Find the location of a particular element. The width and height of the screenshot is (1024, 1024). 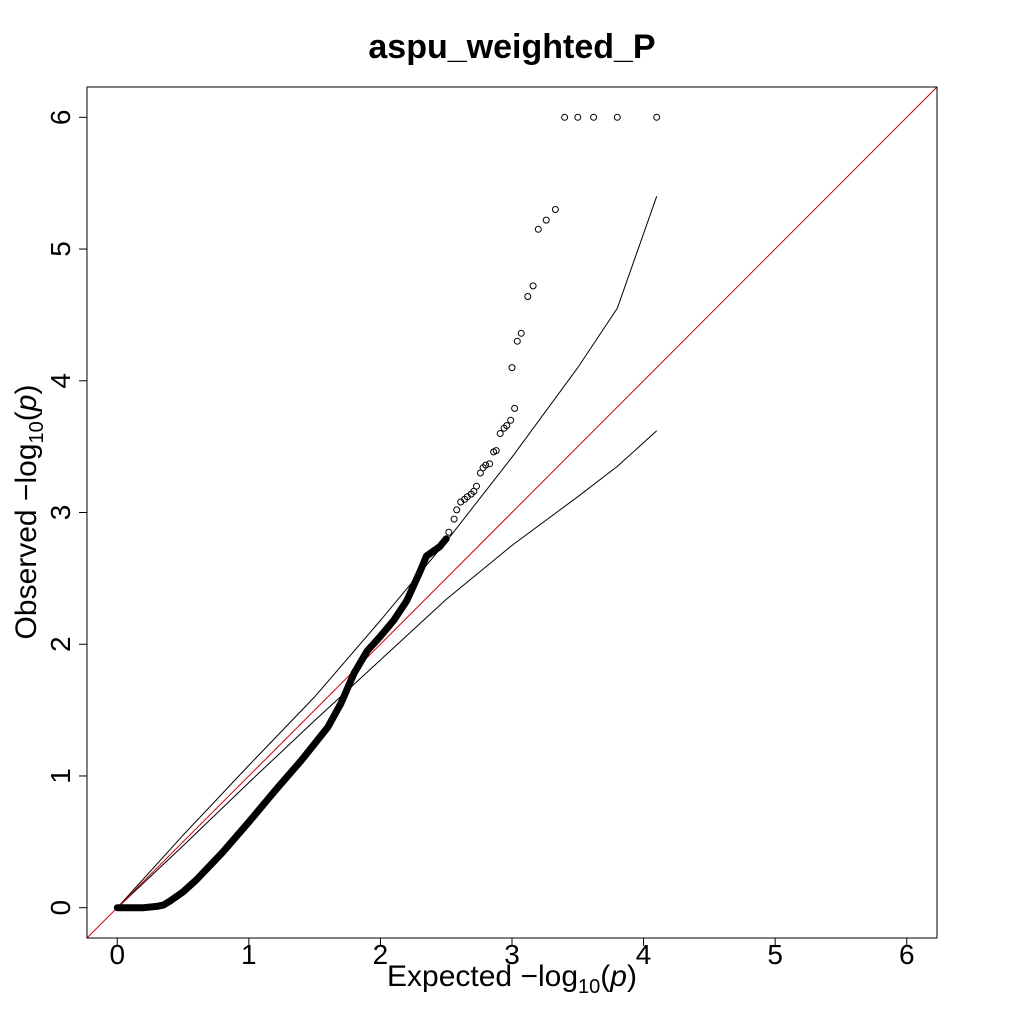

x-tick-label: 3 is located at coordinates (512, 954).